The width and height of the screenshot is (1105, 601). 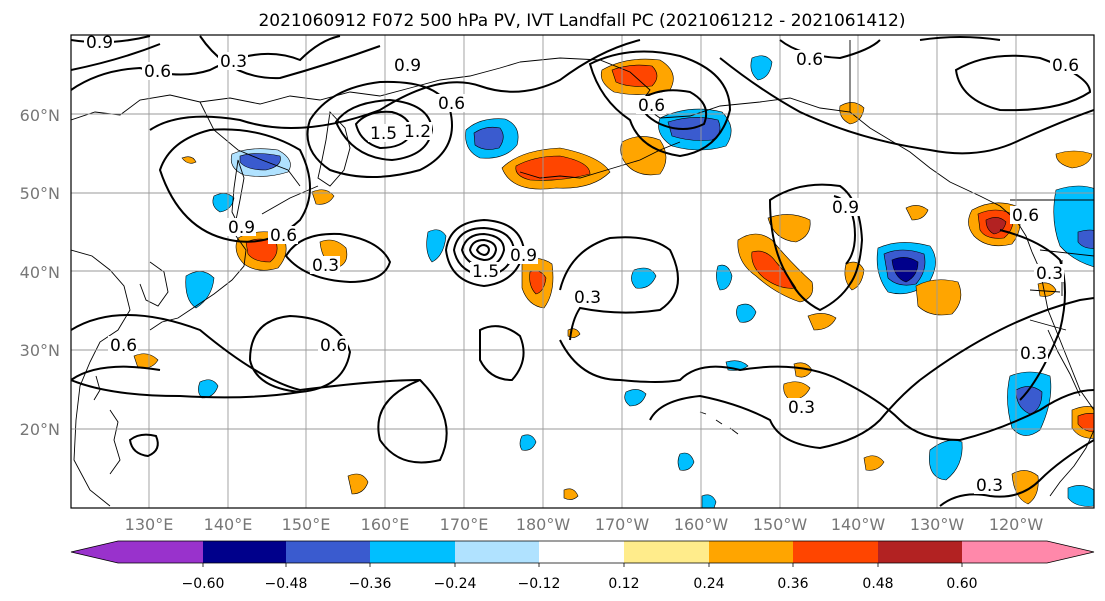 I want to click on shade-neg-5-center, so click(x=905, y=270).